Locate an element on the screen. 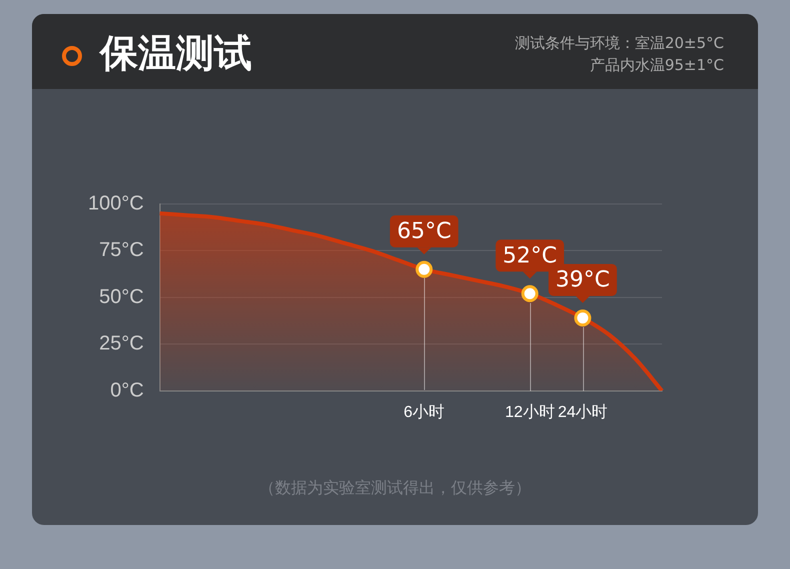 This screenshot has height=569, width=790. y-tick-label: 75°C is located at coordinates (121, 250).